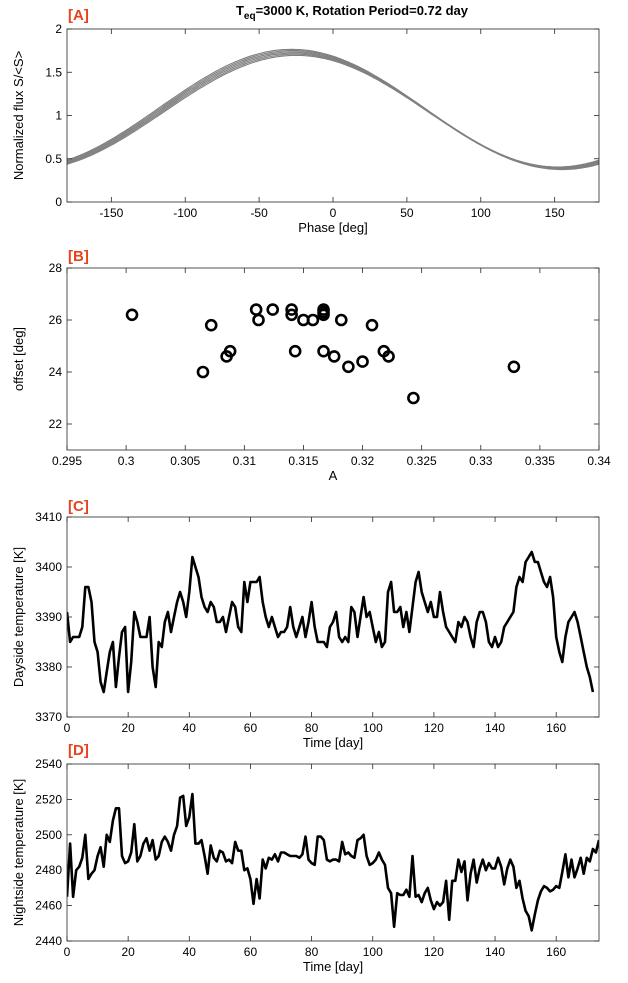 The height and width of the screenshot is (983, 628). I want to click on y-tick-label: 1, so click(58, 116).